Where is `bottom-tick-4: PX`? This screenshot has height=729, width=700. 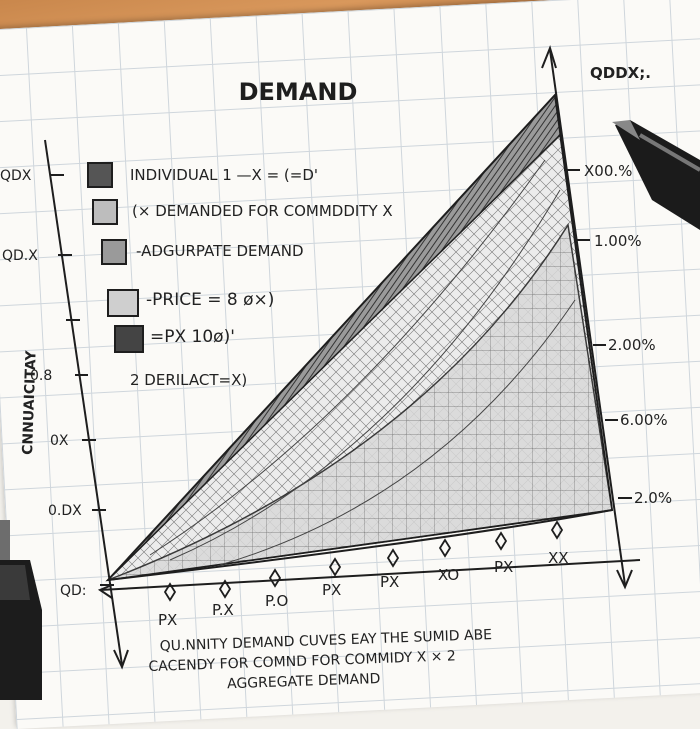
bottom-tick-4: PX is located at coordinates (389, 582).